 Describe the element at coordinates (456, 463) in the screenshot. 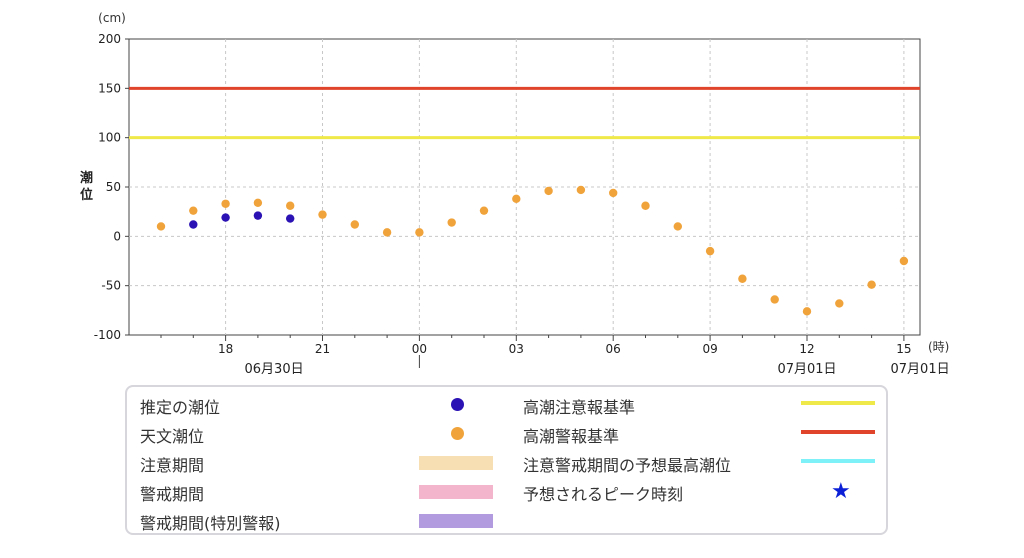

I see `legend-symbol-caution-period` at that location.